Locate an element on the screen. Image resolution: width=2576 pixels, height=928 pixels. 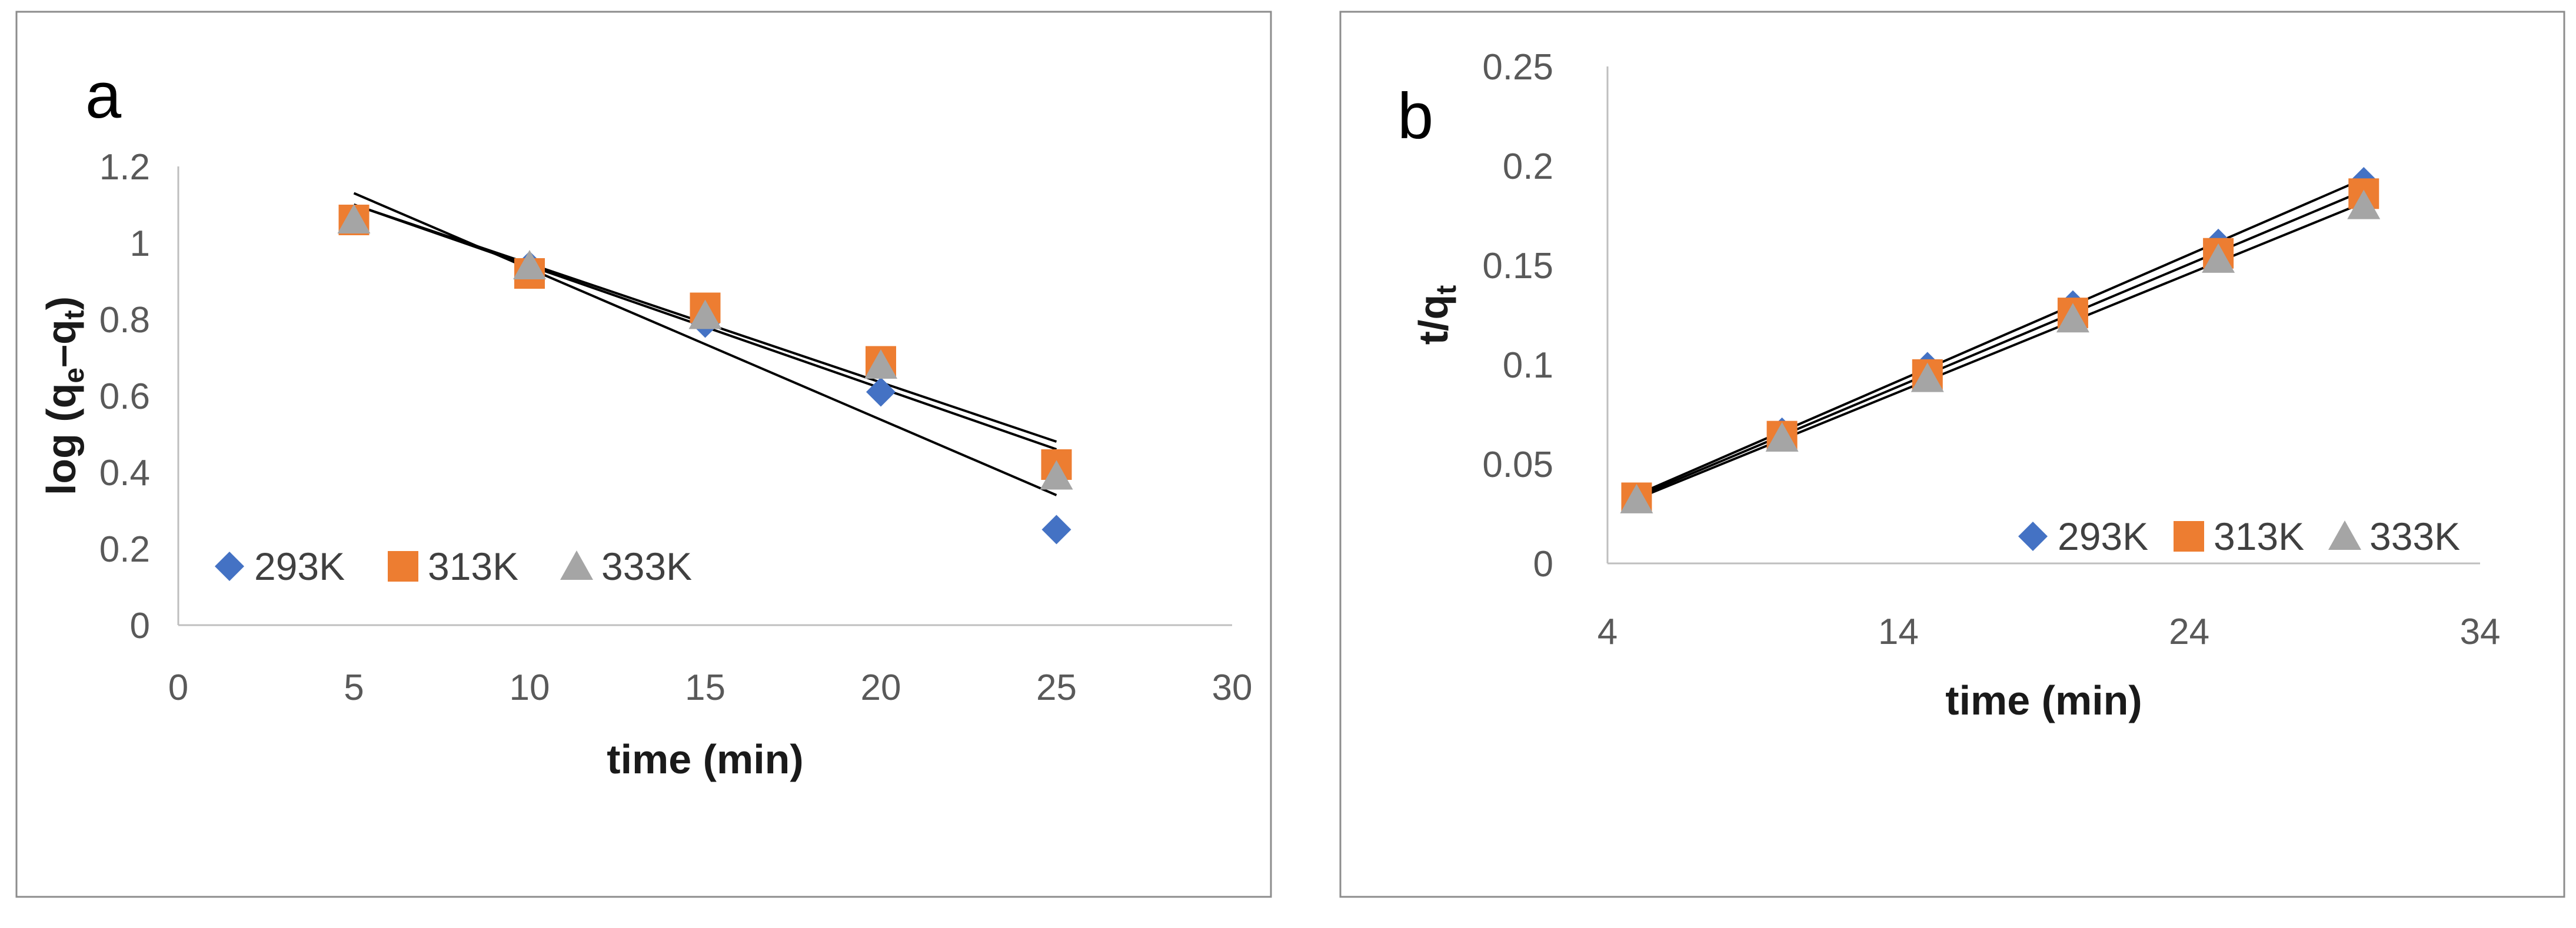
trendline-313K is located at coordinates (2000, 343).